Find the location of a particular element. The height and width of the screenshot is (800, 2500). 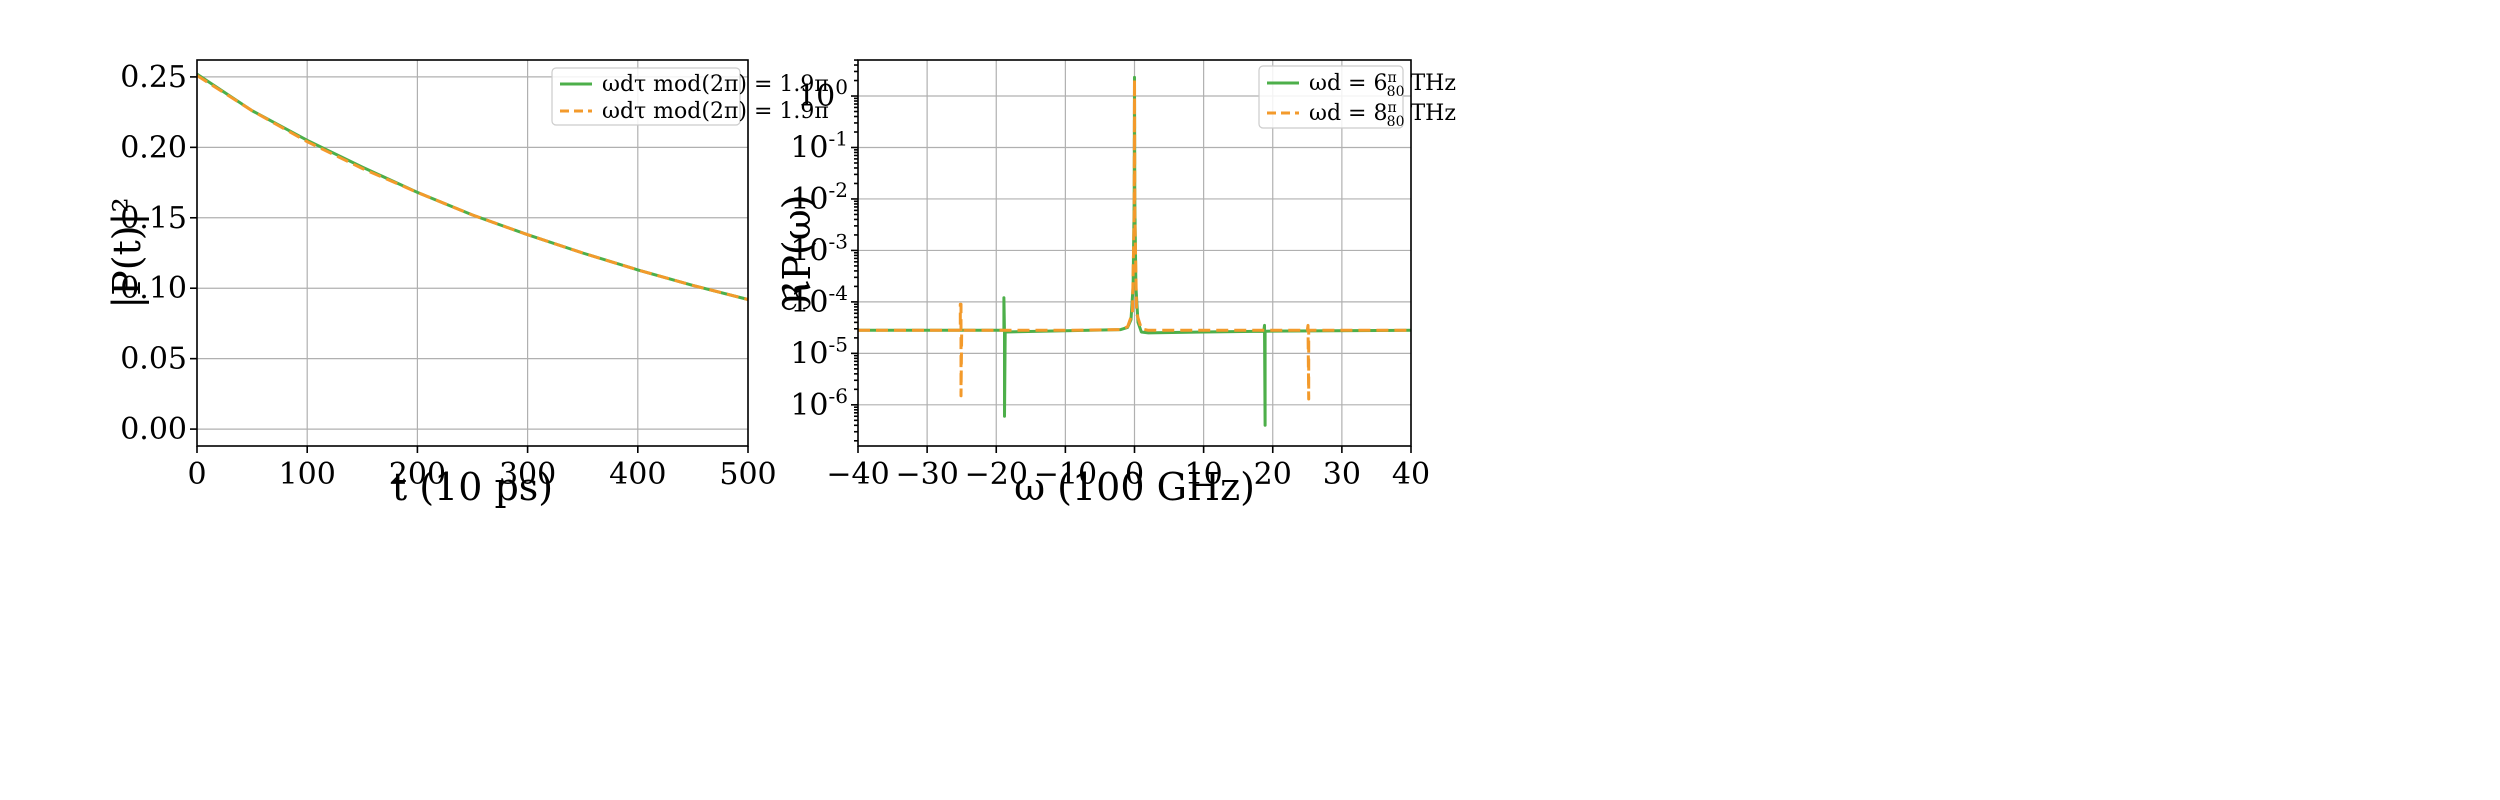

left-y-tick-label: 0.10 is located at coordinates (153, 288).